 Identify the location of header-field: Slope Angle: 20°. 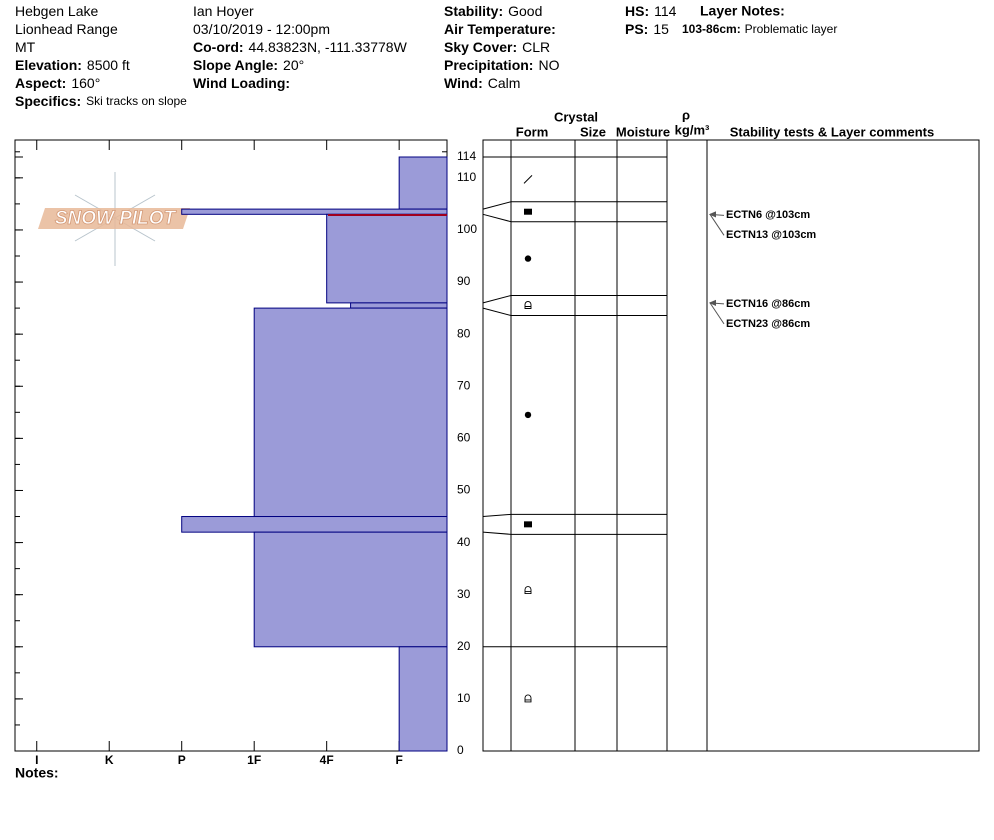
(248, 65).